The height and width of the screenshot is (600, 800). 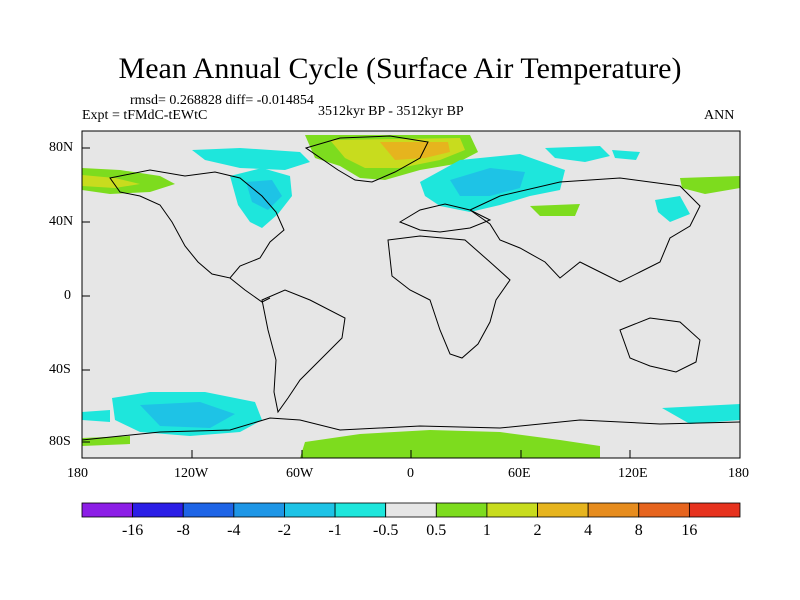 I want to click on pacific-warm-patch, so click(x=710, y=185).